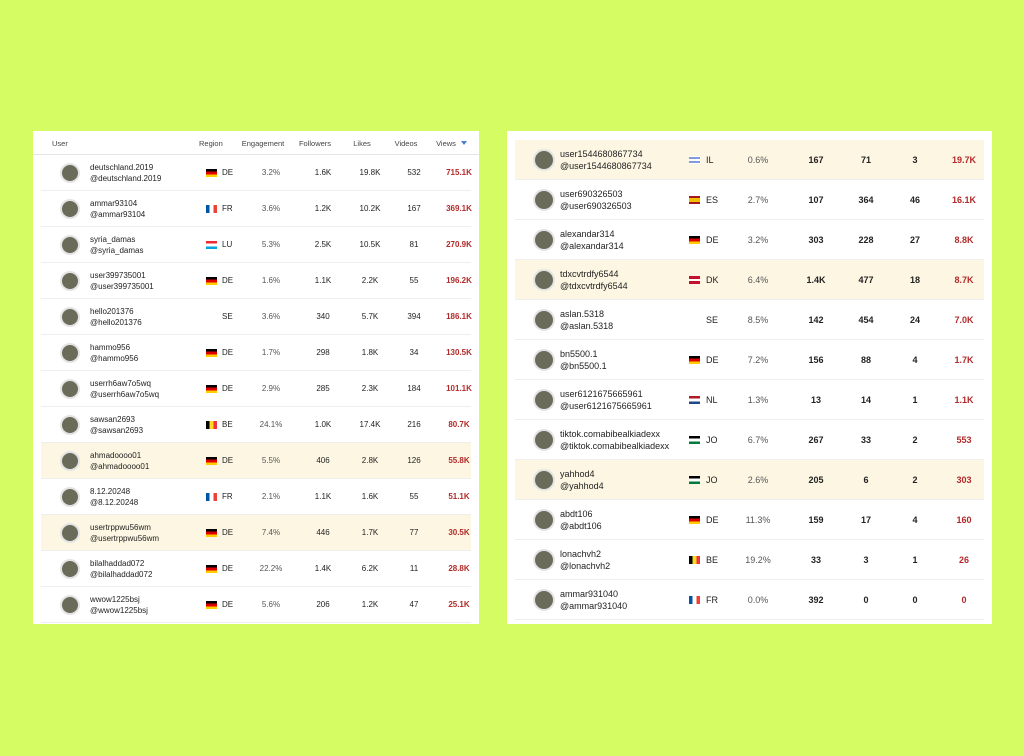 The width and height of the screenshot is (1024, 756). I want to click on username: tiktok.comabibealkiadexx, so click(610, 434).